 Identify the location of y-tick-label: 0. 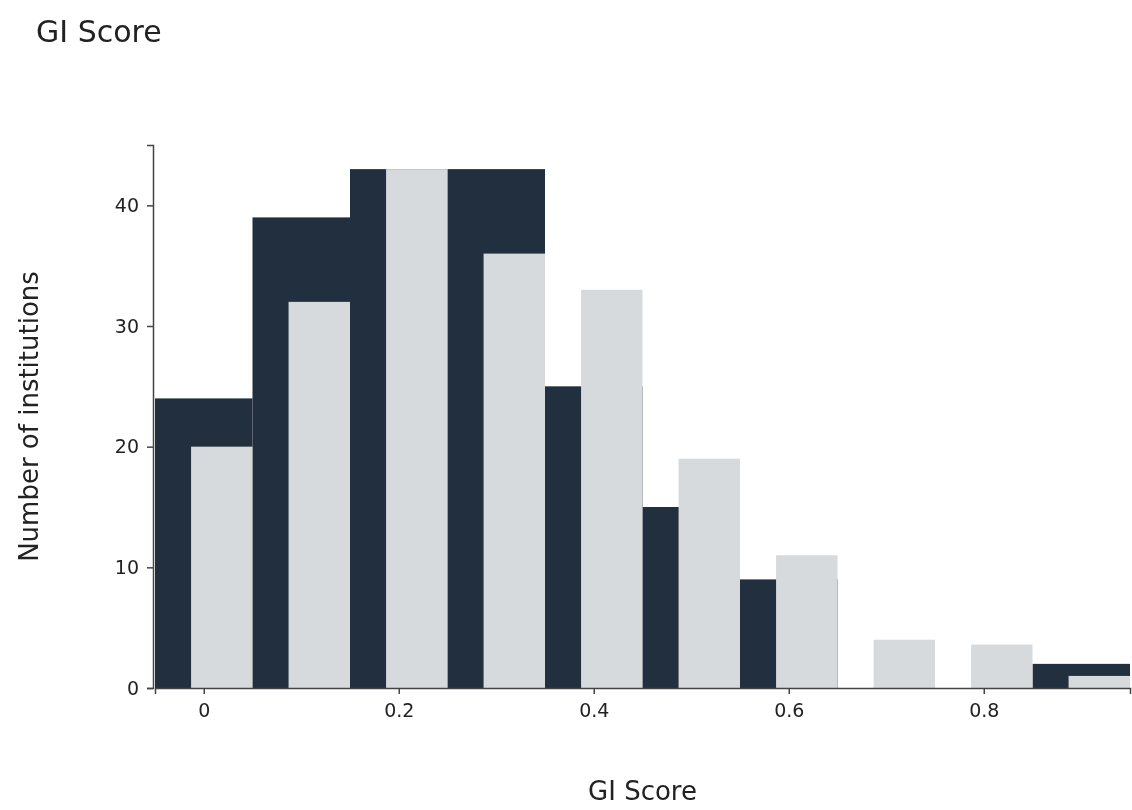
(132, 687).